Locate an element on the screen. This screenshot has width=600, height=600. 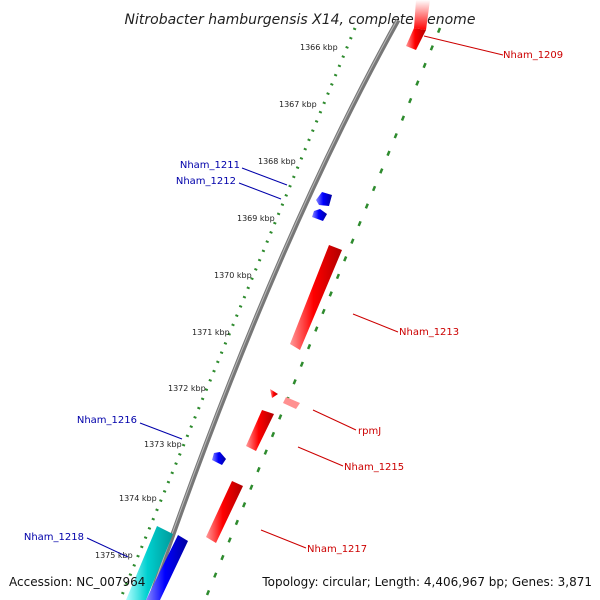
gene-label-rpmj: rpmJ is located at coordinates (369, 431).